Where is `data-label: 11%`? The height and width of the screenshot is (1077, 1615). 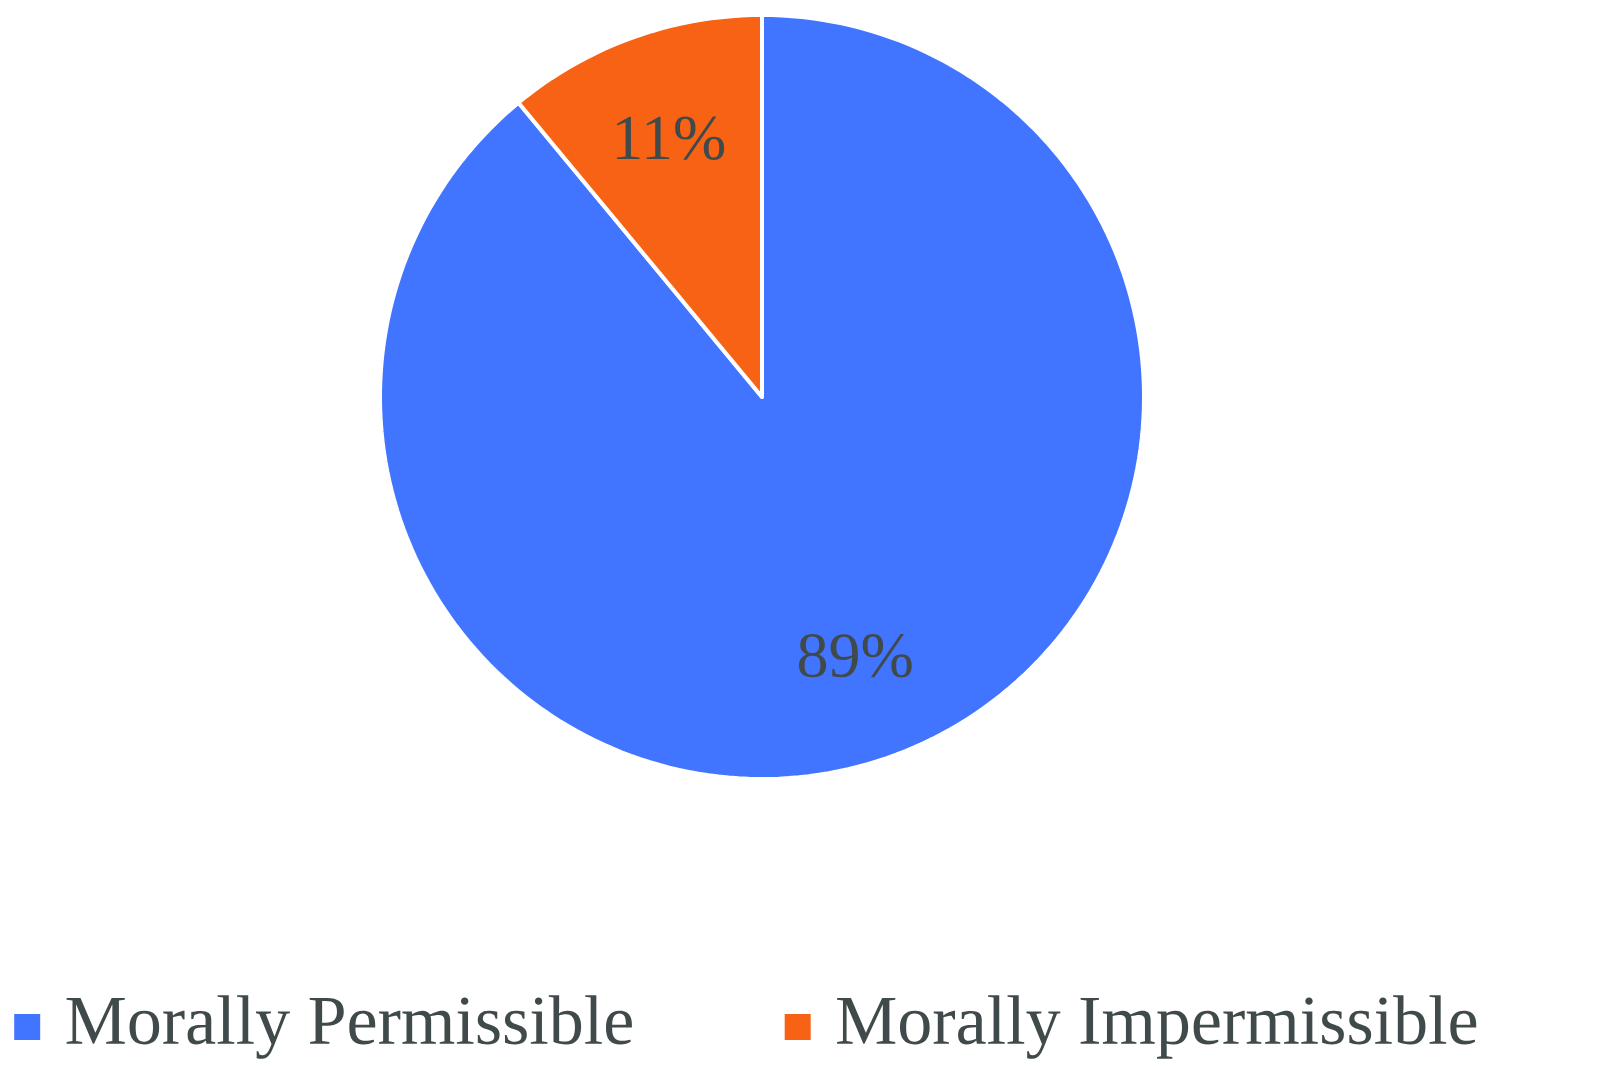
data-label: 11% is located at coordinates (670, 138).